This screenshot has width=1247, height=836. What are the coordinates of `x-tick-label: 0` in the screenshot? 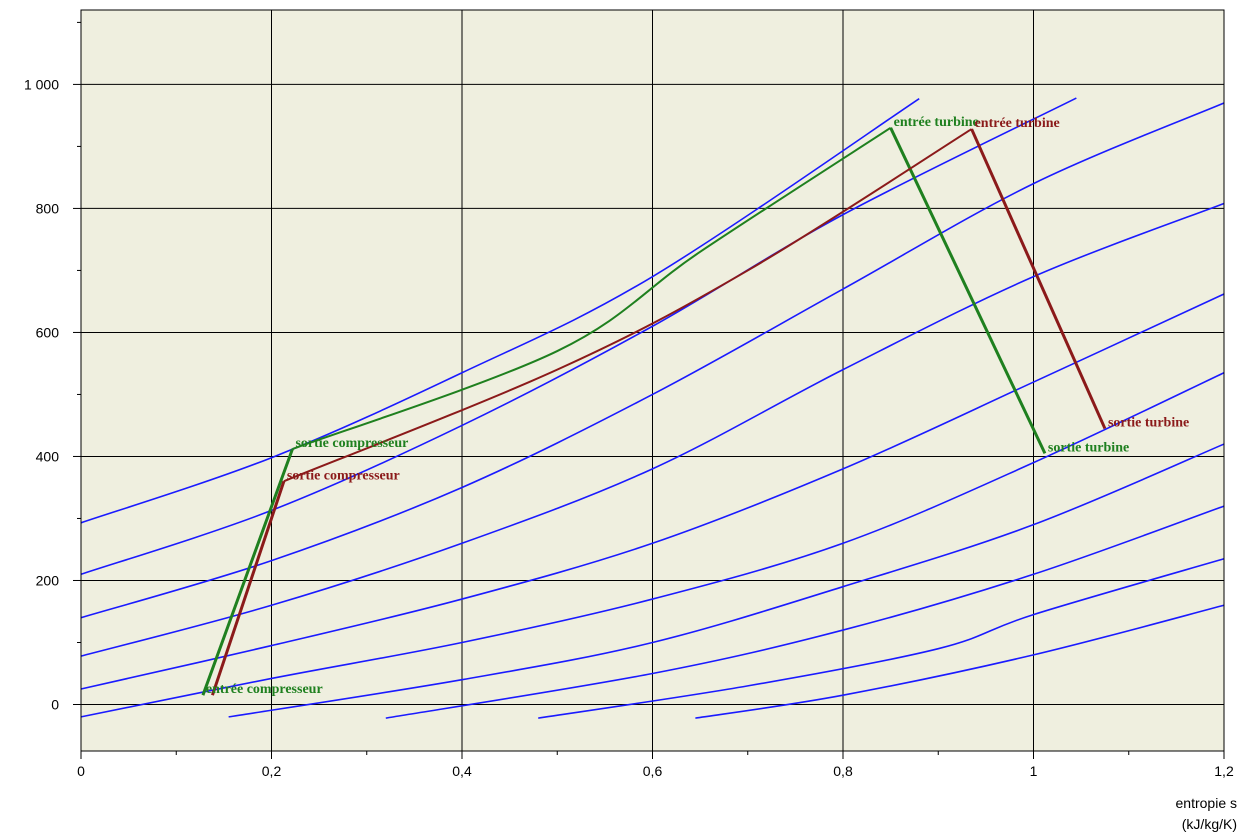 It's located at (81, 771).